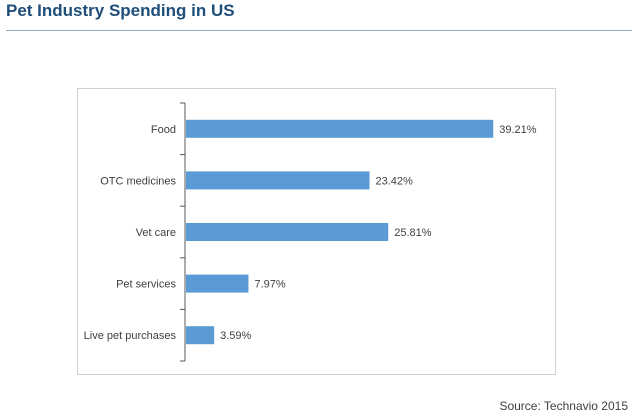 The height and width of the screenshot is (416, 634). What do you see at coordinates (319, 30) in the screenshot?
I see `title-divider` at bounding box center [319, 30].